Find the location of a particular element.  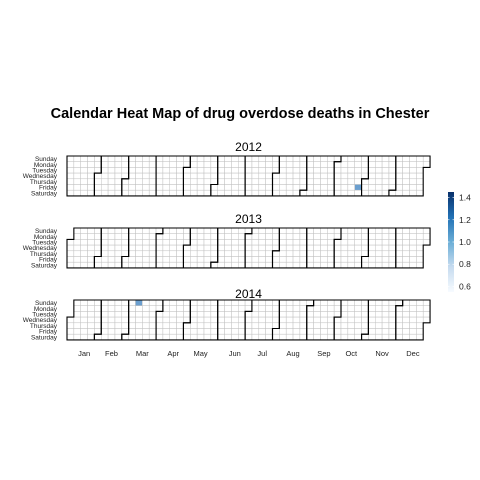

day-label-wednesday: Wednesday is located at coordinates (40, 176).